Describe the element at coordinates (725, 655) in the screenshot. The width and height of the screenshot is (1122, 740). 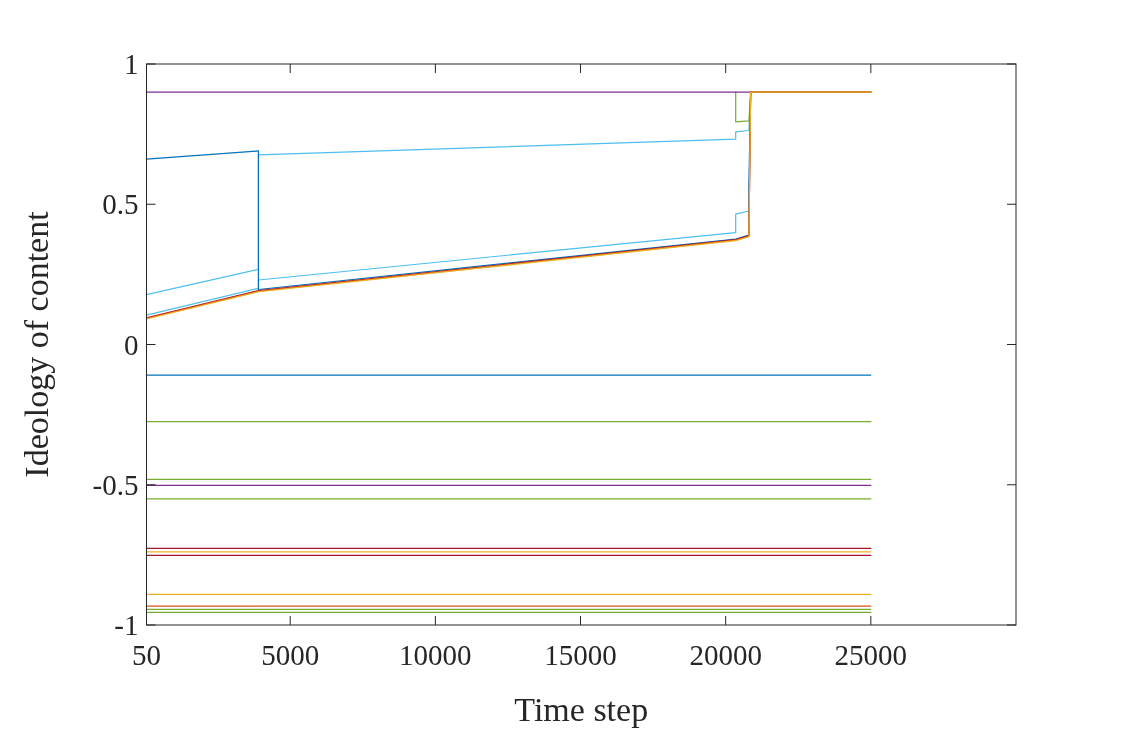
I see `x-tick-label: 20000` at that location.